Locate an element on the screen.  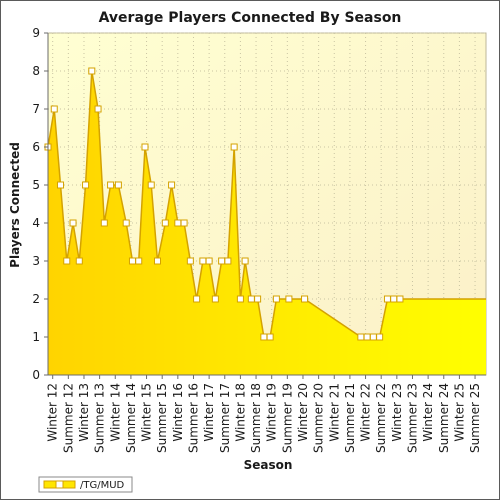
x-tick-label: Winter 12 is located at coordinates (53, 412).